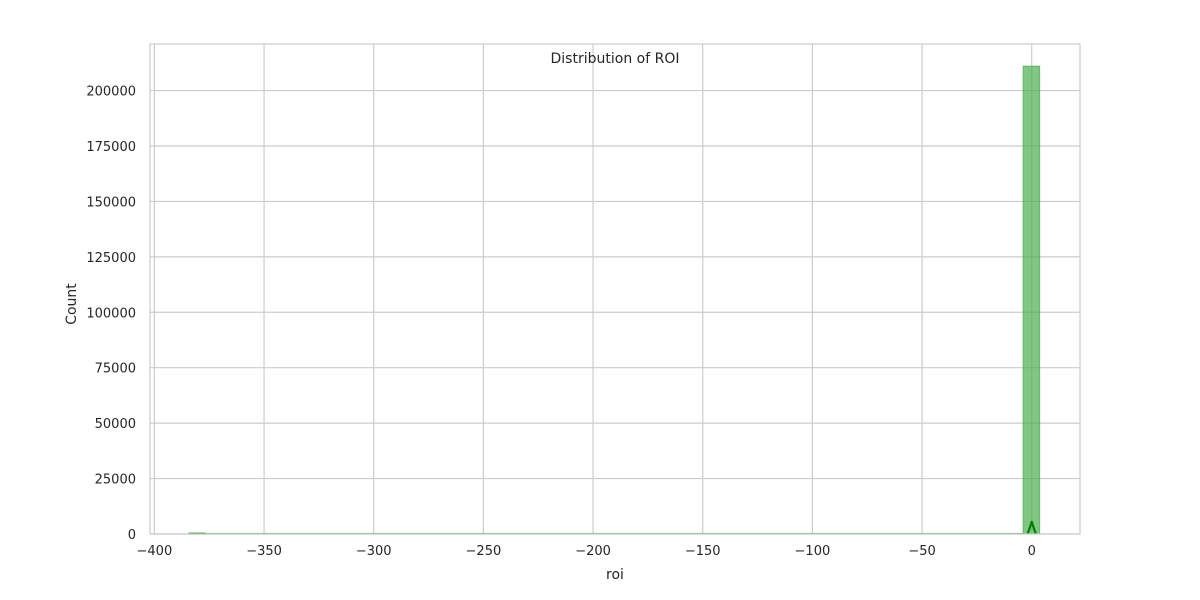  What do you see at coordinates (703, 551) in the screenshot?
I see `x-tick-label: −150` at bounding box center [703, 551].